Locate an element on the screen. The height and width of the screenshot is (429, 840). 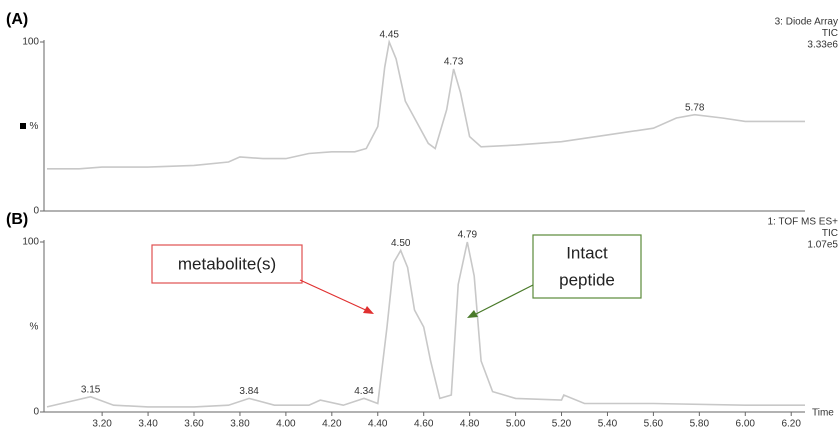
trace-info: 3: Diode Array is located at coordinates (806, 22).